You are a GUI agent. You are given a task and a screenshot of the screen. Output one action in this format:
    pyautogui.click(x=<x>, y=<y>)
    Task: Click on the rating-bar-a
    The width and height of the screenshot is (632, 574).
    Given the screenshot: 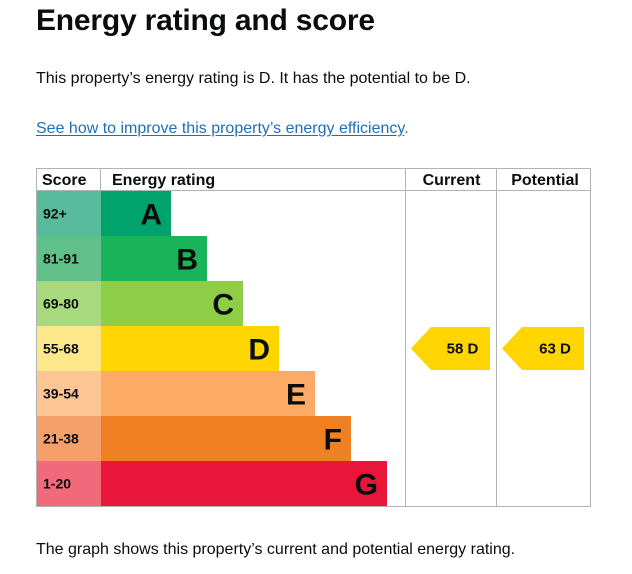 What is the action you would take?
    pyautogui.click(x=136, y=213)
    